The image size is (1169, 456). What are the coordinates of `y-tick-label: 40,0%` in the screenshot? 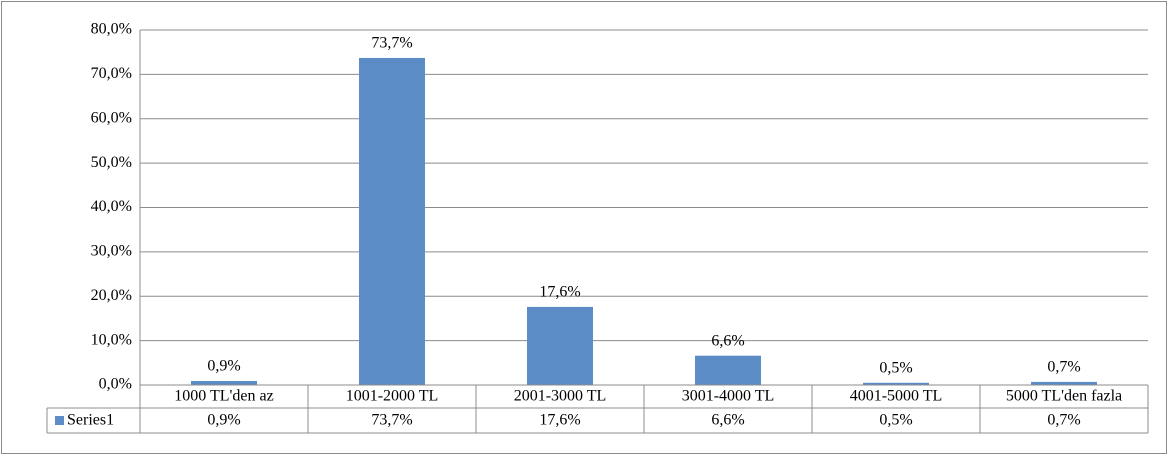 It's located at (111, 206).